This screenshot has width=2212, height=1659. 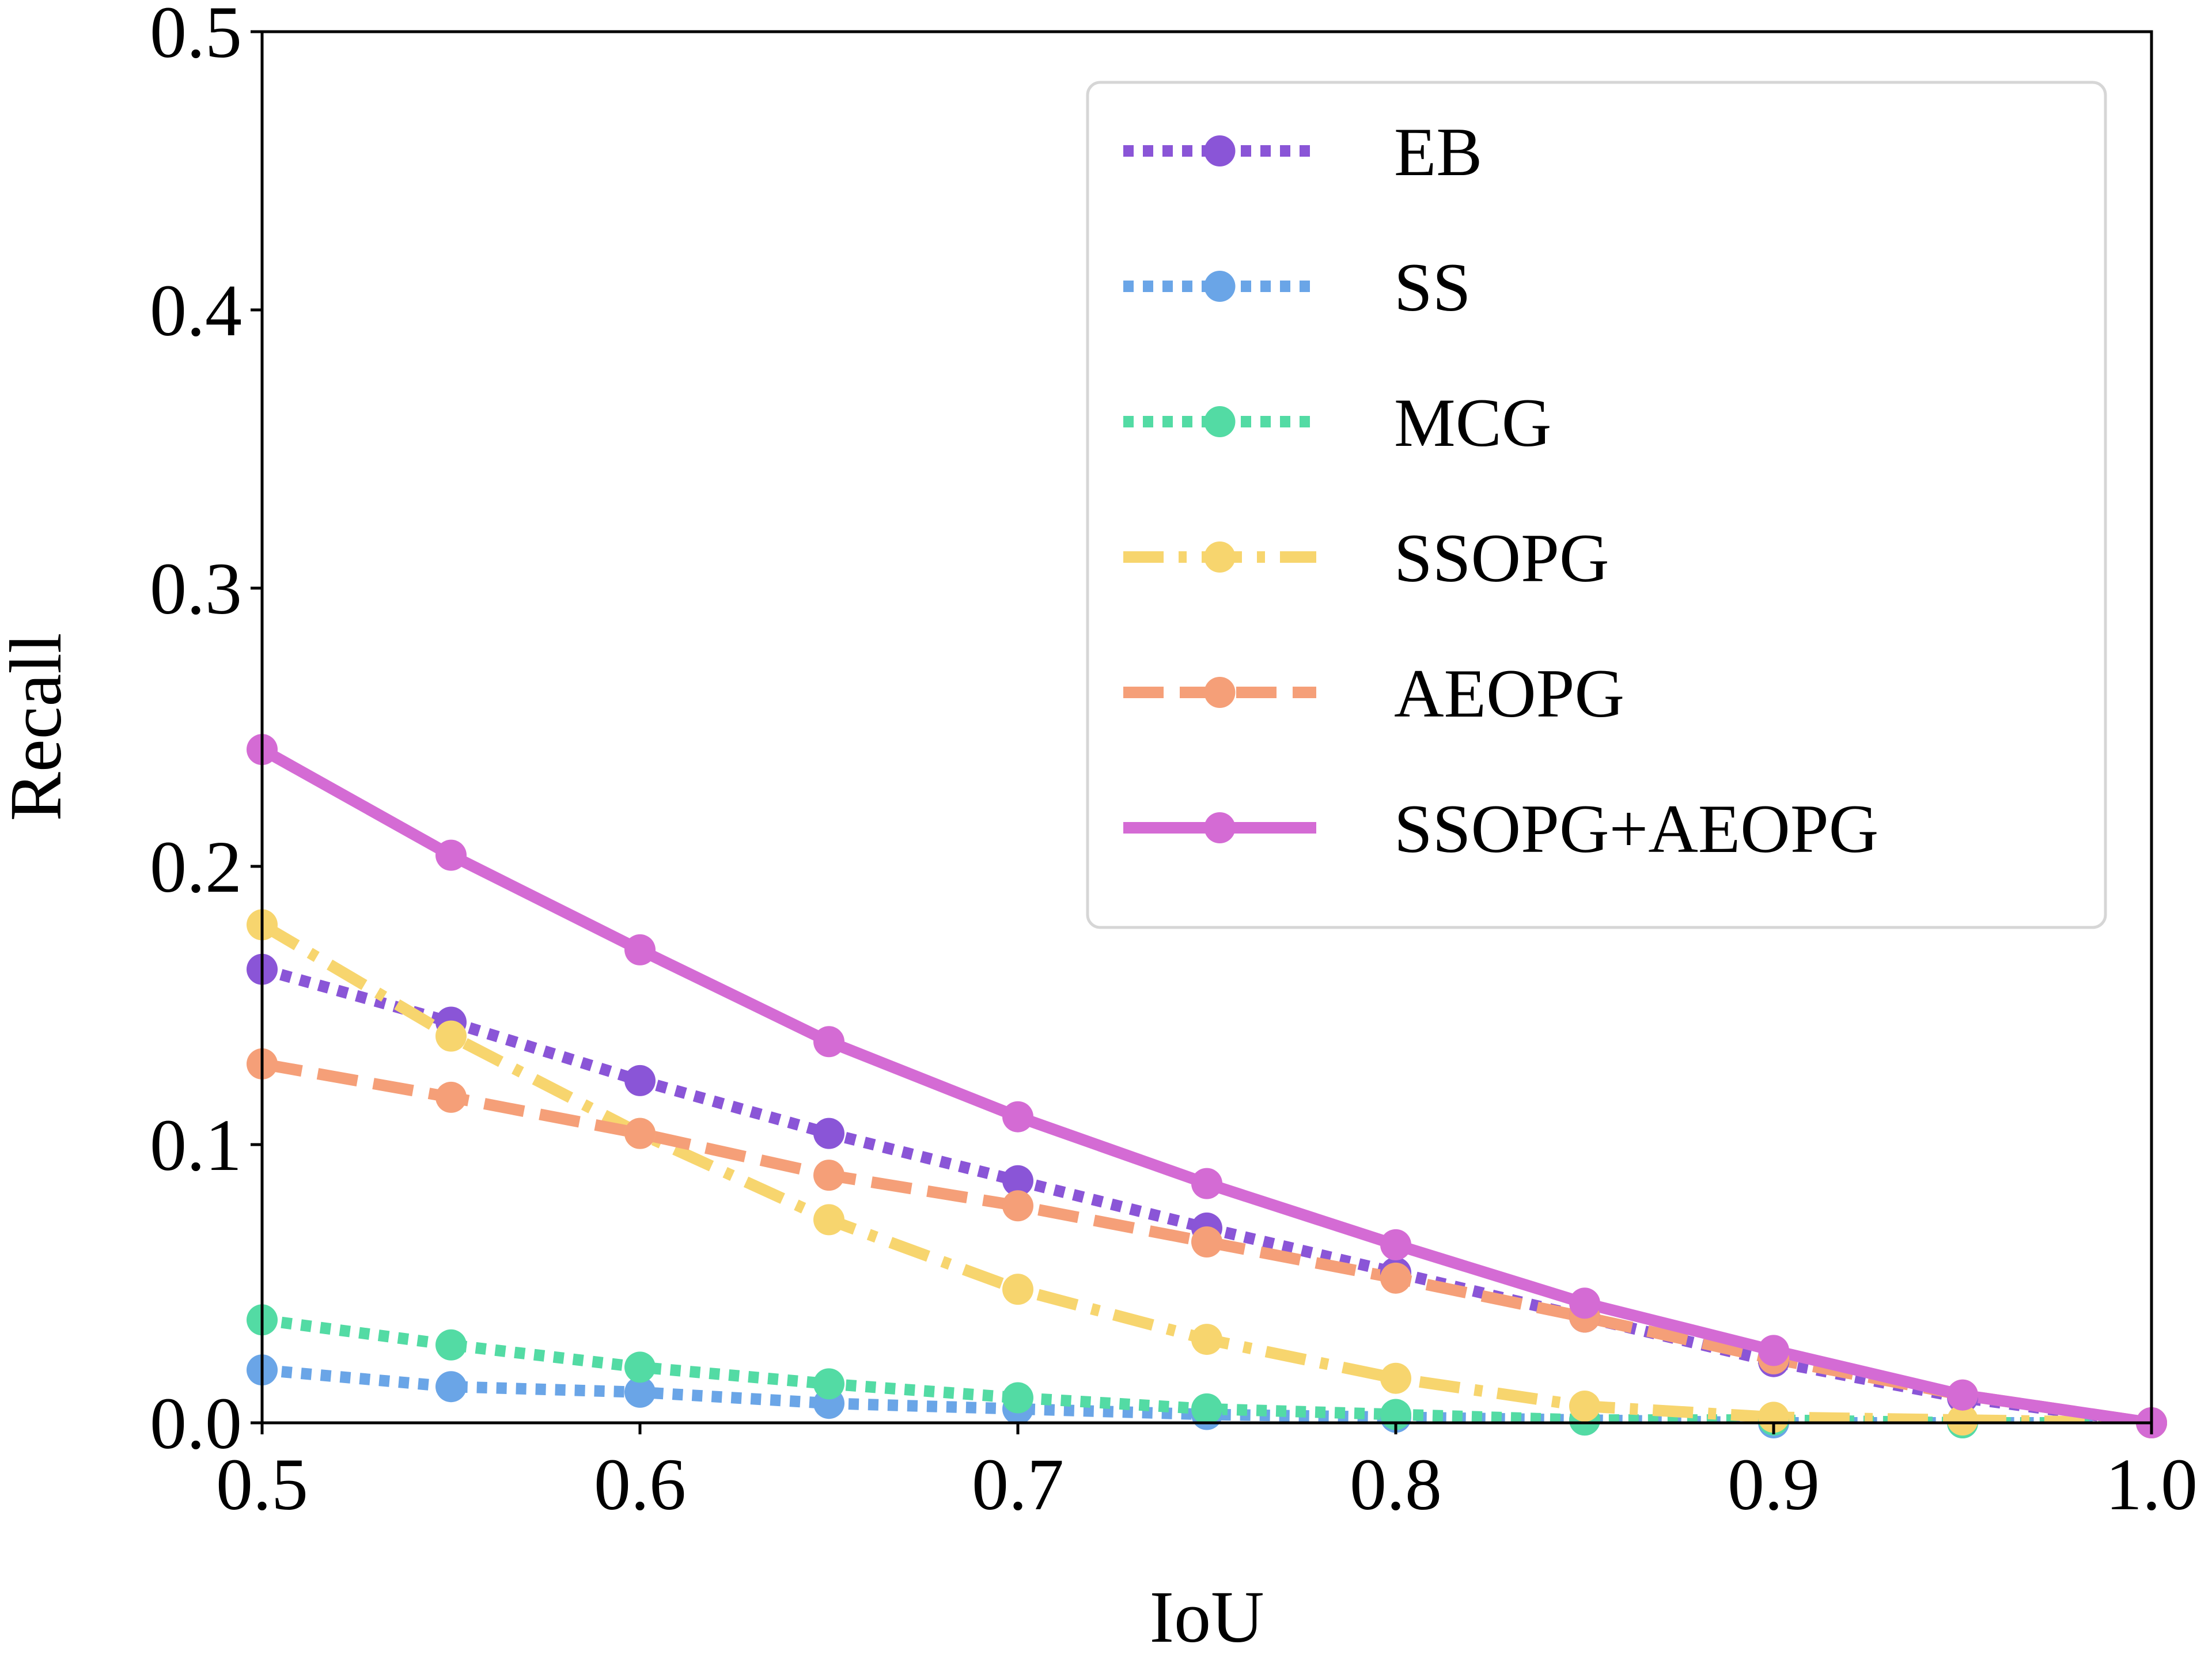 What do you see at coordinates (1396, 1484) in the screenshot?
I see `x-tick-label: 0.8` at bounding box center [1396, 1484].